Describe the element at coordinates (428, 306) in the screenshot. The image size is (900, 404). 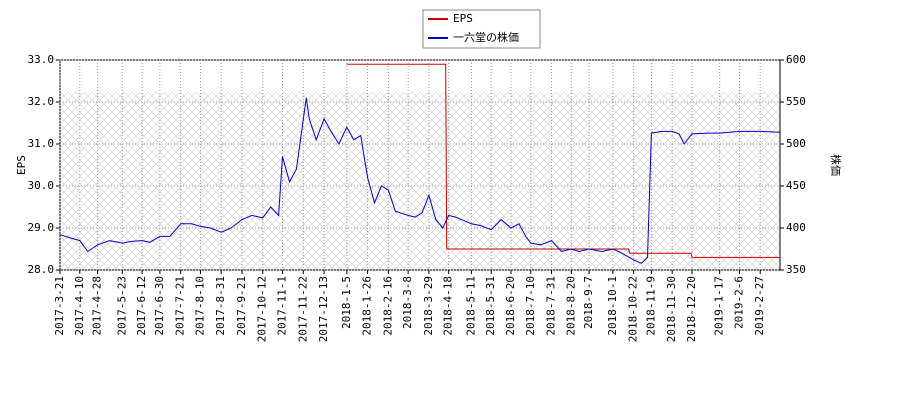
I see `x-tick-label: 2018-3-29` at that location.